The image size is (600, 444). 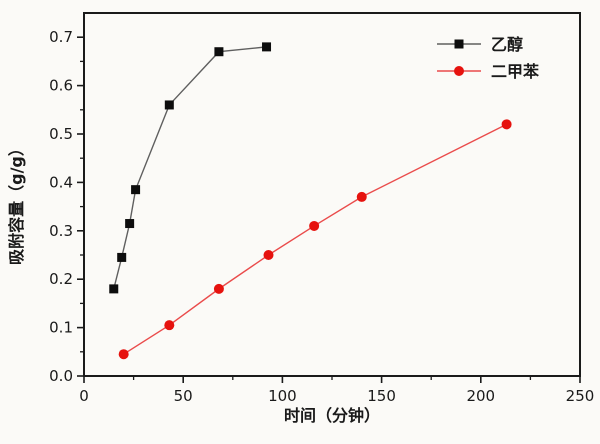 What do you see at coordinates (61, 376) in the screenshot?
I see `y-tick-label: 0.0` at bounding box center [61, 376].